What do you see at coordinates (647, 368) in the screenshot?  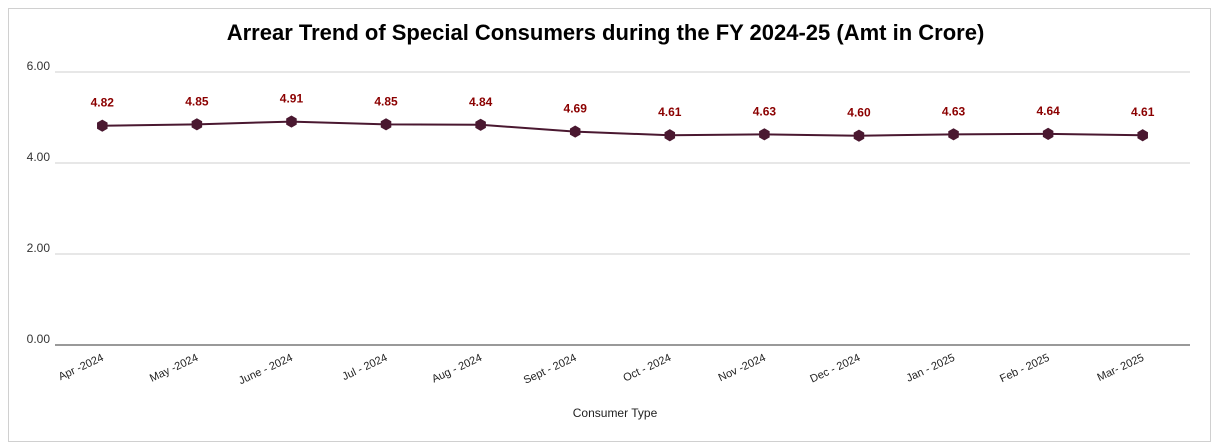 I see `x-tick-label: Oct - 2024` at bounding box center [647, 368].